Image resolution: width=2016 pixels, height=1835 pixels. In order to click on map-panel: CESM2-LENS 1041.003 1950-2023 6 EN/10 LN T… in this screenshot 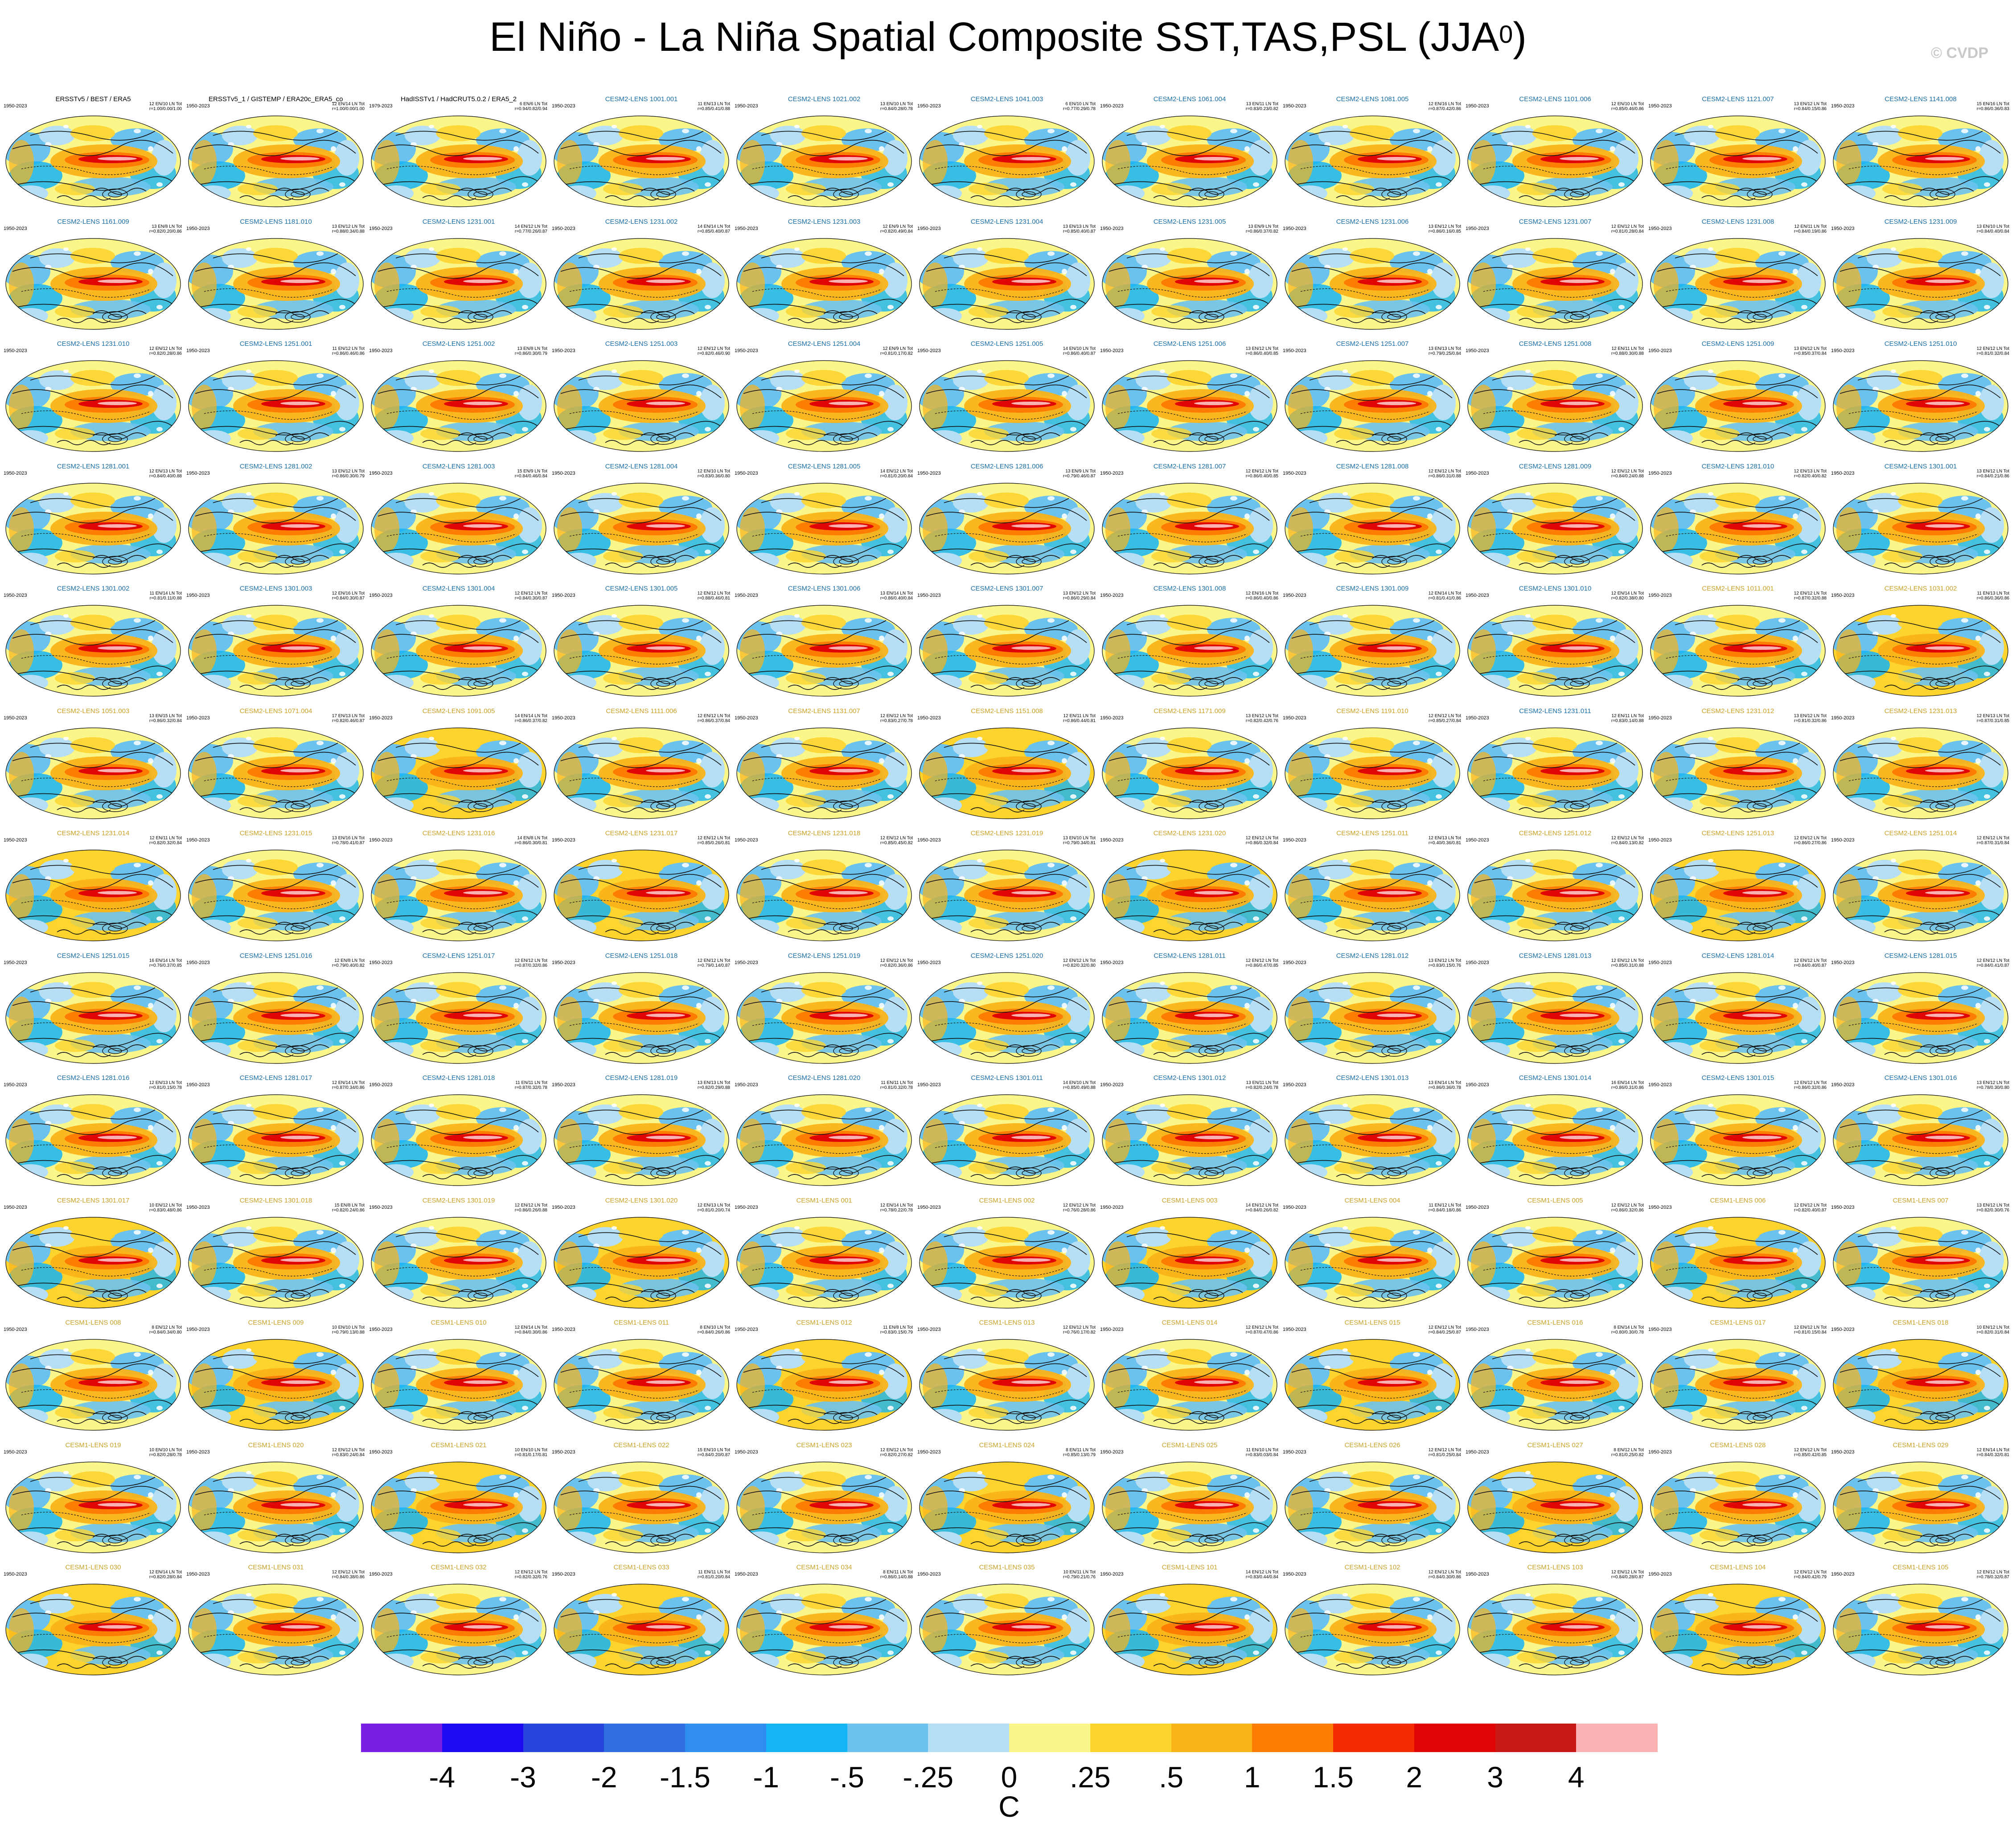, I will do `click(1007, 155)`.